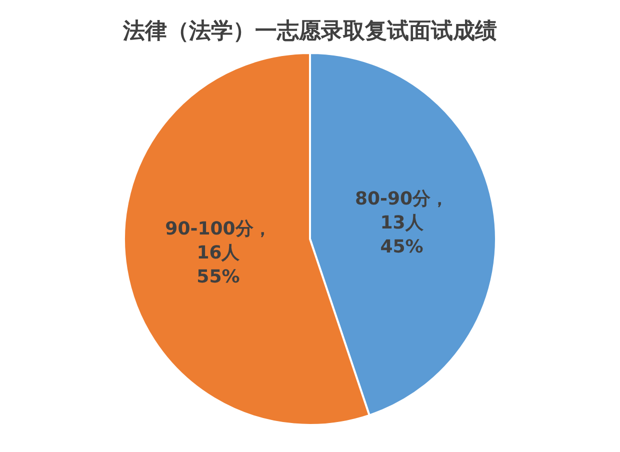 The image size is (620, 452). I want to click on chart-title: 法律（法学）一志愿录取复试面试成绩, so click(310, 32).